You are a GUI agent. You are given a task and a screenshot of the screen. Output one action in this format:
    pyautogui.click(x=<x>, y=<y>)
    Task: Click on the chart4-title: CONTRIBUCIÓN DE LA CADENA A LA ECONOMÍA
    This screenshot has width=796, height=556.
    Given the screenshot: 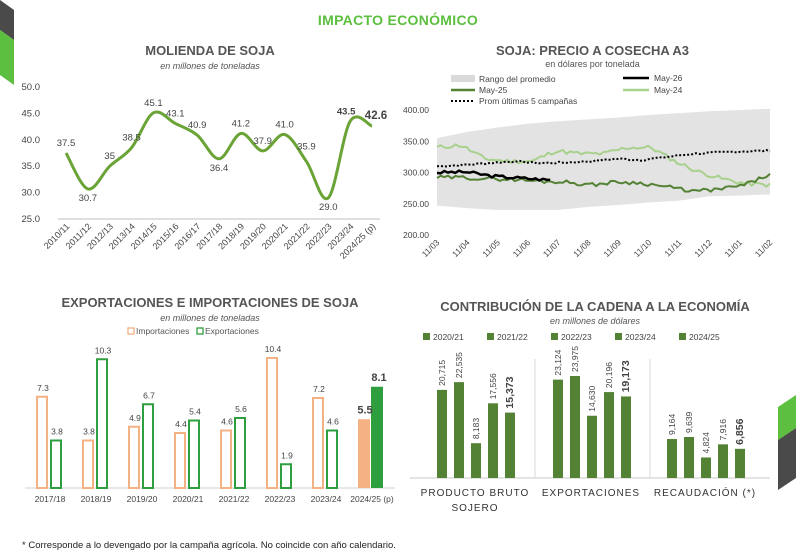 What is the action you would take?
    pyautogui.click(x=595, y=306)
    